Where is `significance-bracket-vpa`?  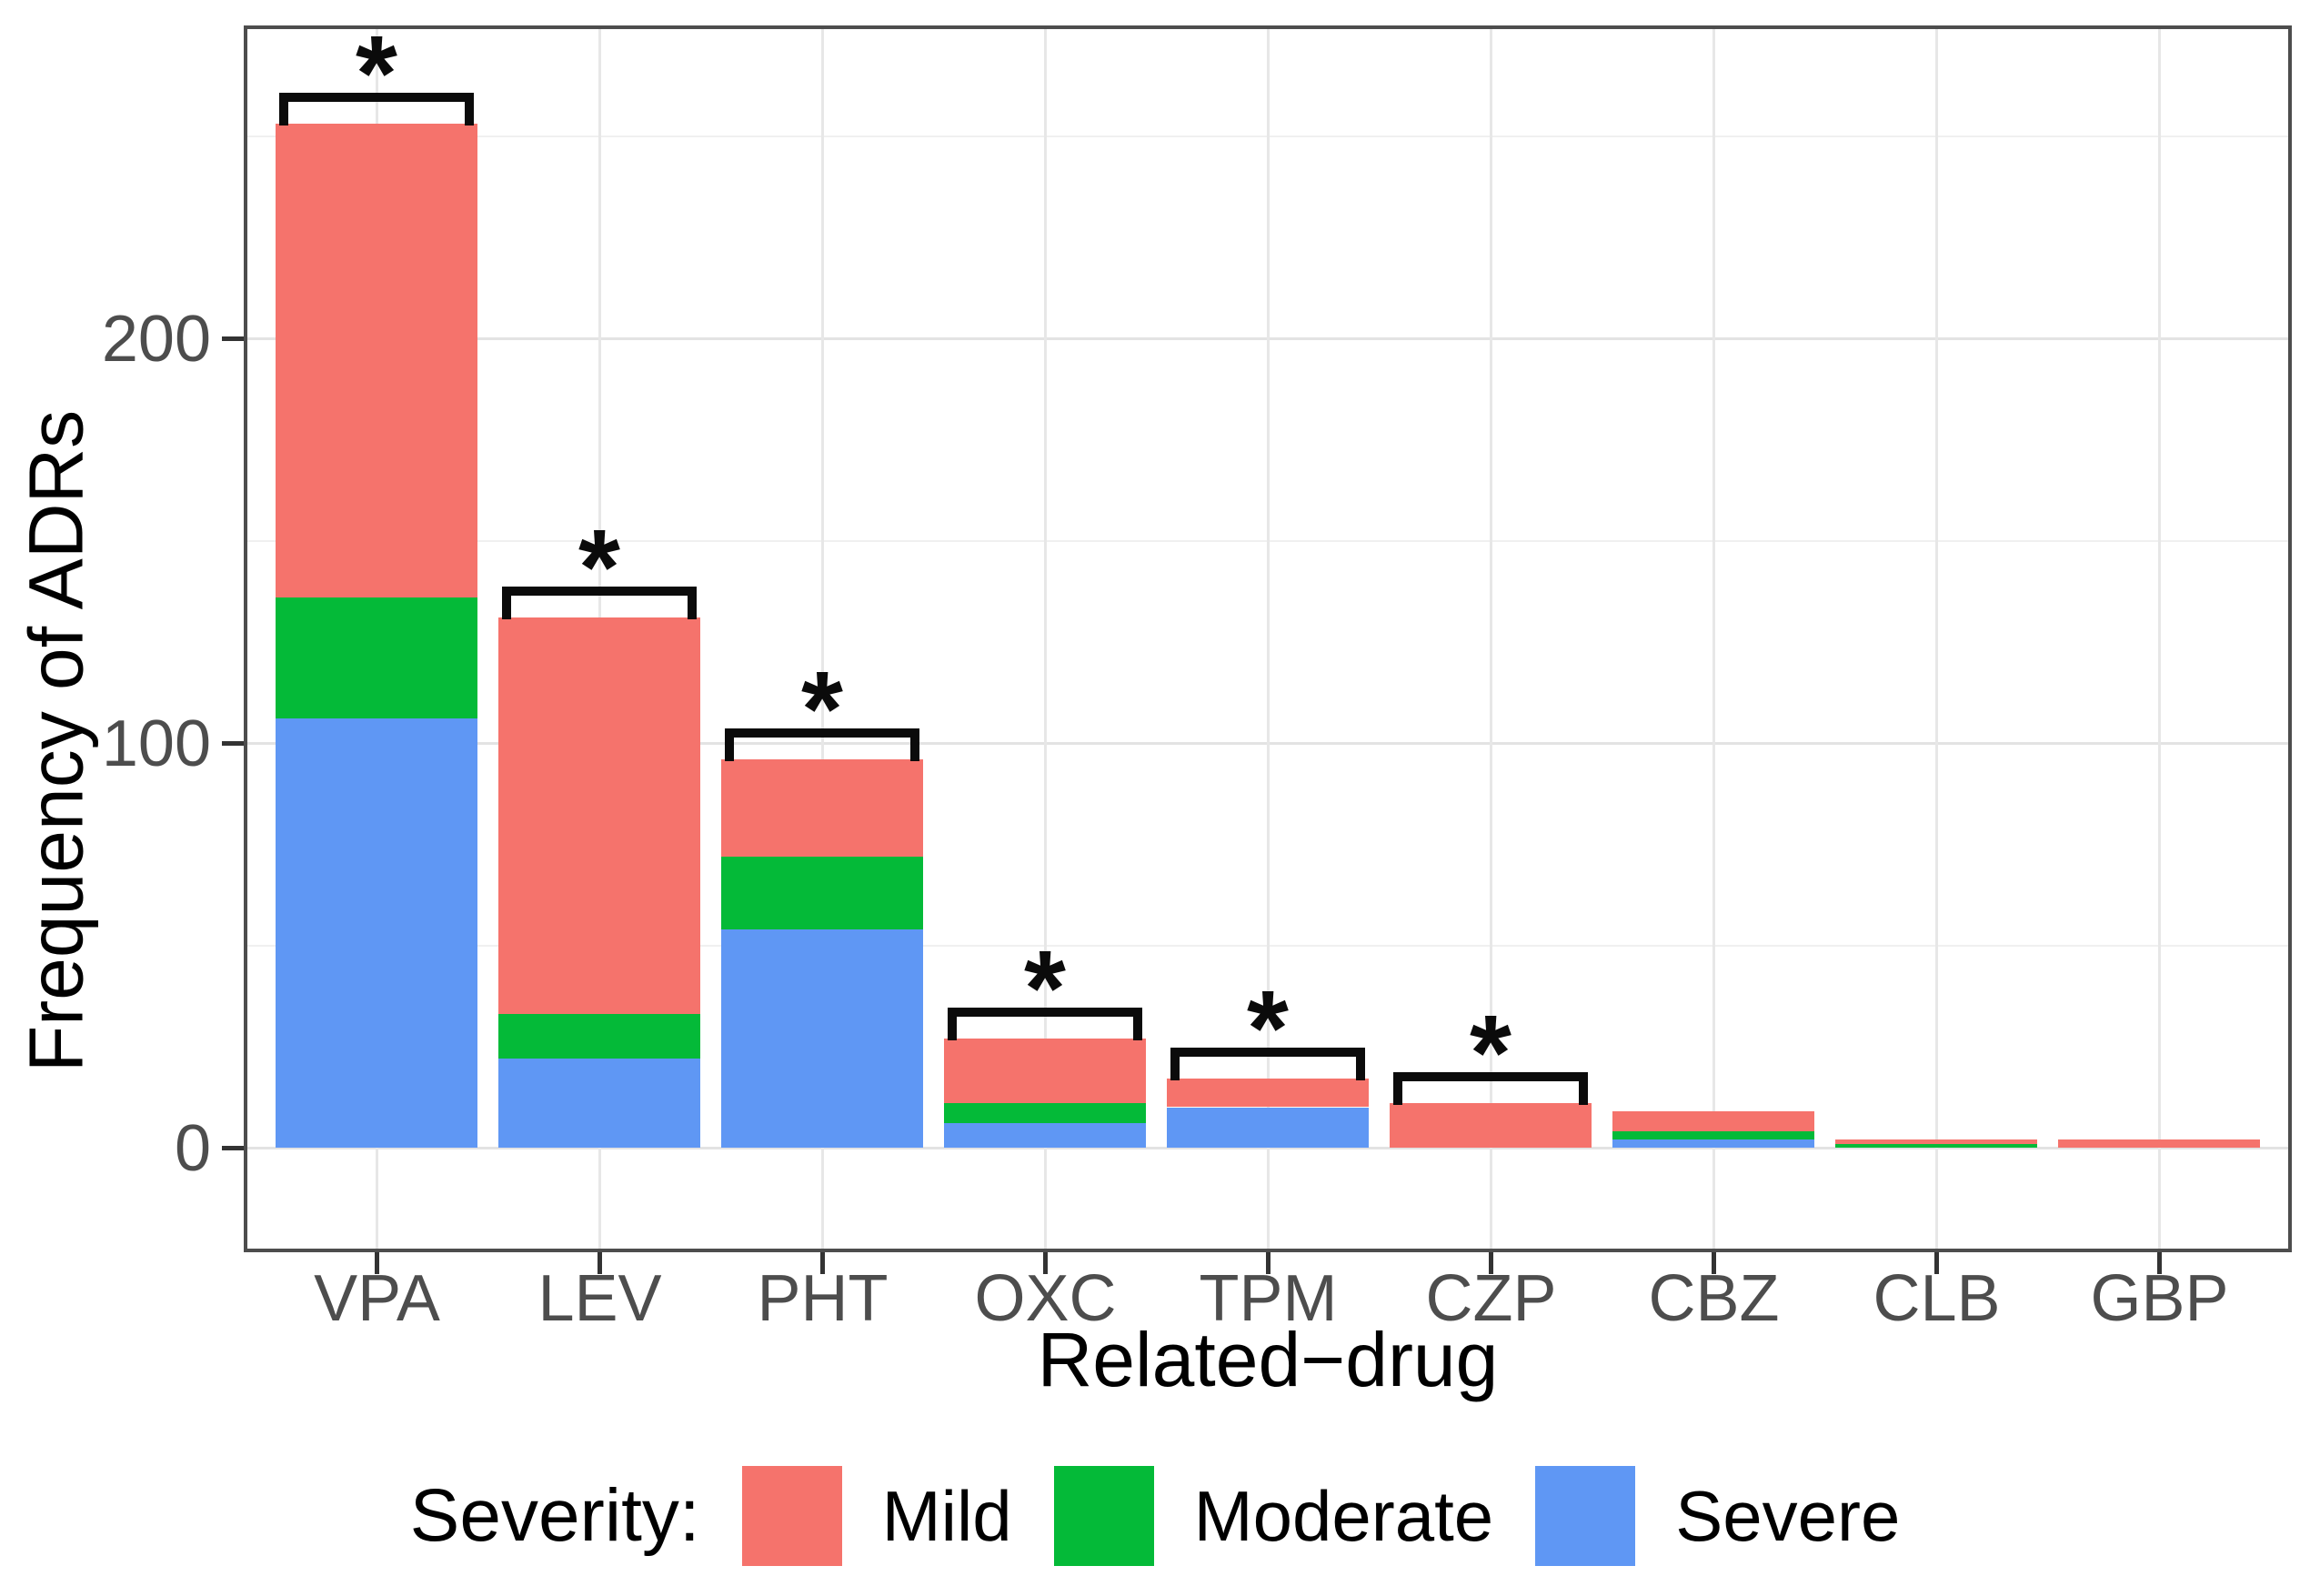 significance-bracket-vpa is located at coordinates (377, 109).